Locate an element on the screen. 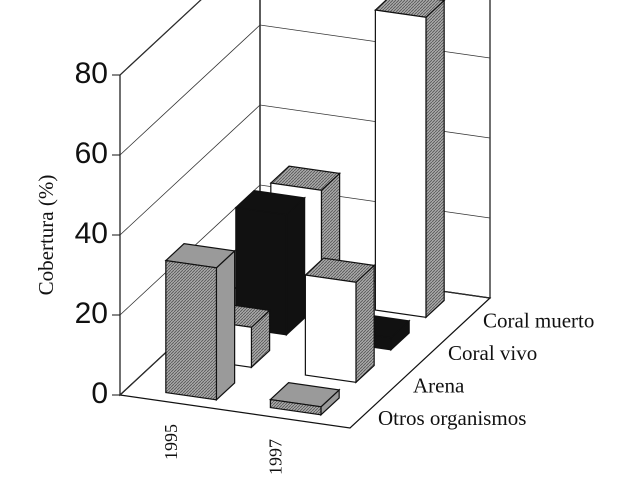 The height and width of the screenshot is (493, 623). legend-label: Otros organismos is located at coordinates (452, 418).